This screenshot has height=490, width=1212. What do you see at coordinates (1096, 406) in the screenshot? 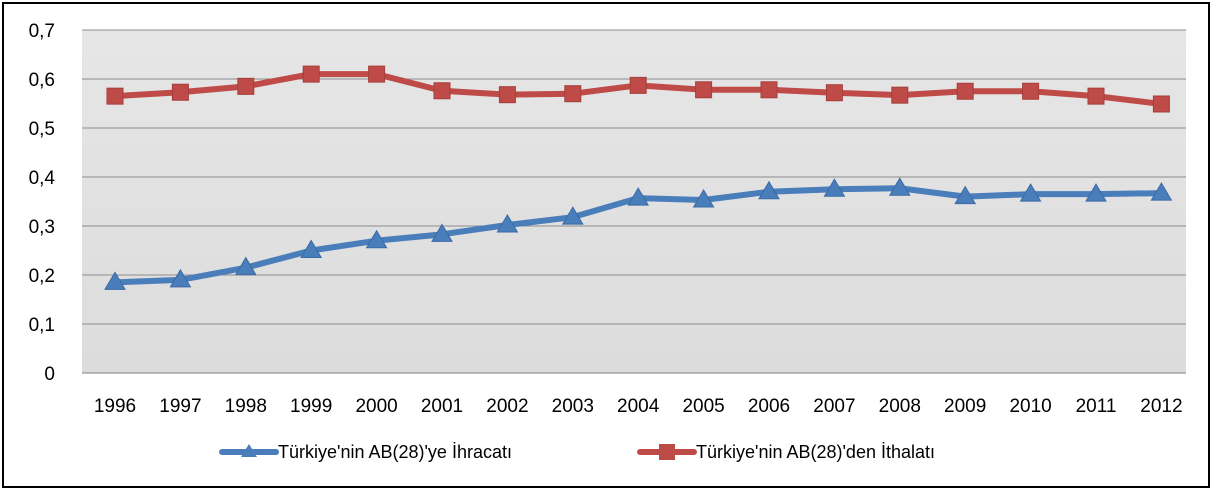
I see `x-tick-label: 2011` at bounding box center [1096, 406].